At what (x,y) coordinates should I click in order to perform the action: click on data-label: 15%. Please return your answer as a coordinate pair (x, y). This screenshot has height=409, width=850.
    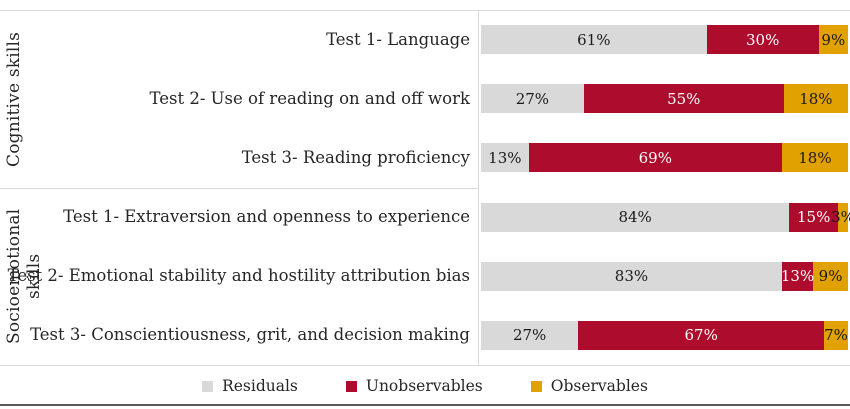
    Looking at the image, I should click on (813, 217).